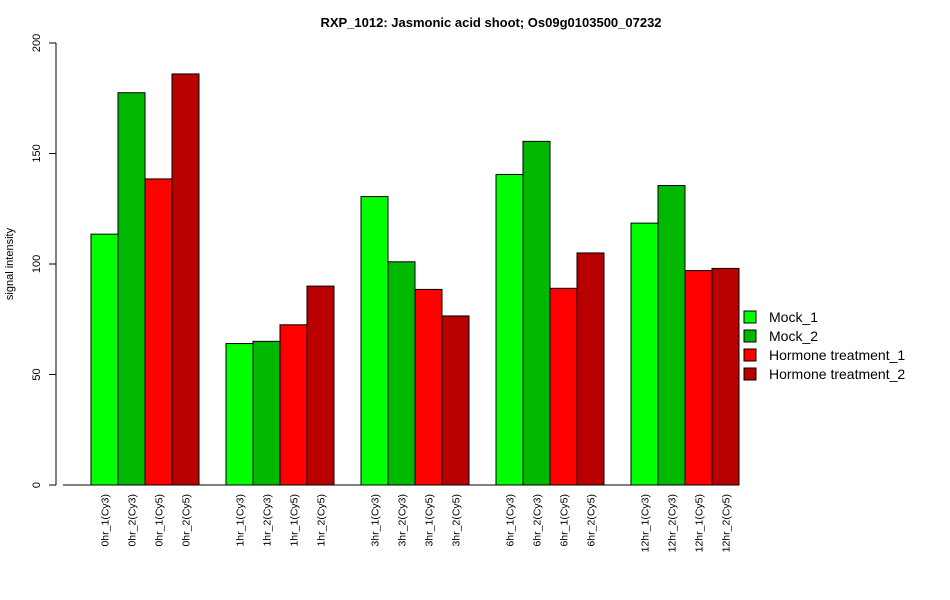 This screenshot has height=600, width=950. I want to click on x-tick-label: 3hr_2(Cy5), so click(457, 520).